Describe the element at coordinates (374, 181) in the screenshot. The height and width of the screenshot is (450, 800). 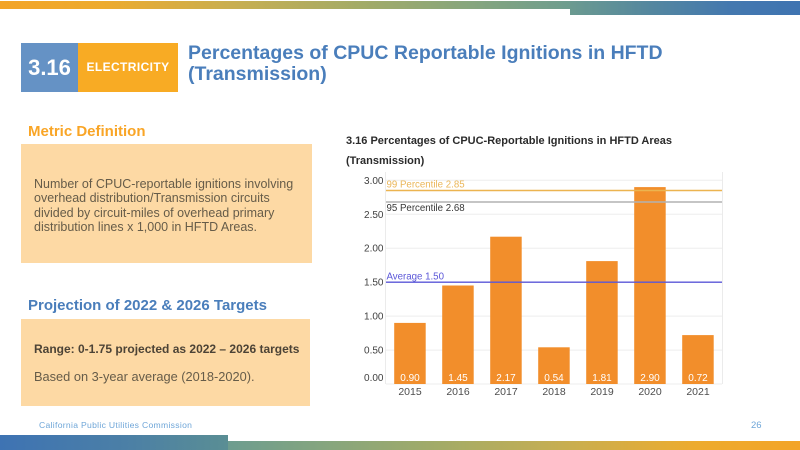
I see `svg-text: 3.00` at that location.